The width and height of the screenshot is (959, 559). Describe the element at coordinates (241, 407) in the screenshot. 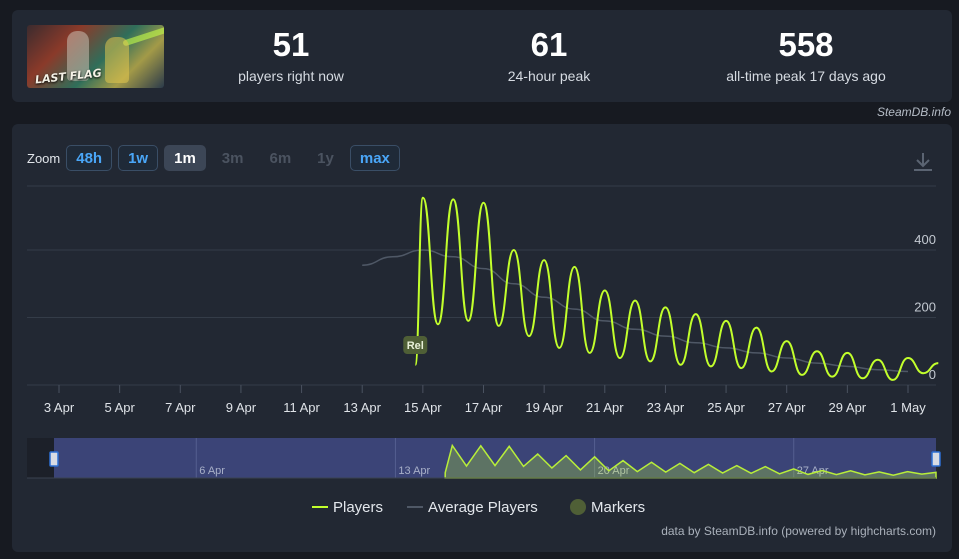

I see `x-tick-label: 9 Apr` at that location.